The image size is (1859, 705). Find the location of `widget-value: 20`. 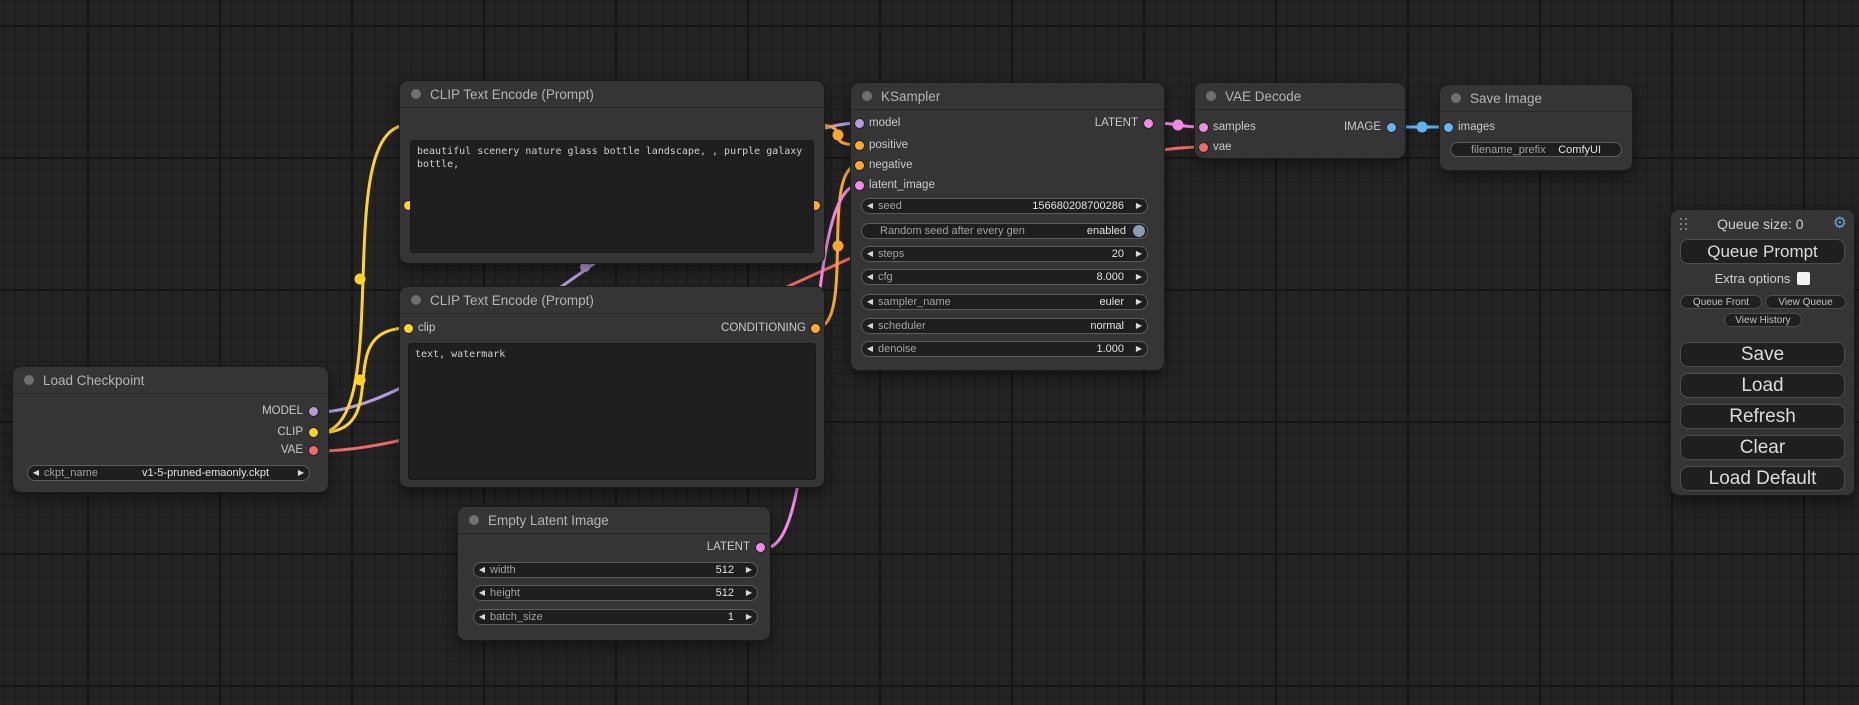

widget-value: 20 is located at coordinates (1117, 254).